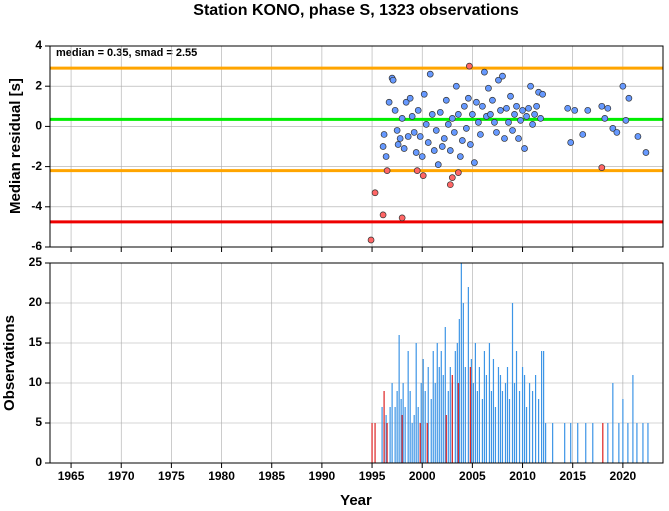 The height and width of the screenshot is (511, 669). What do you see at coordinates (36, 382) in the screenshot?
I see `y-tick-label: 10` at bounding box center [36, 382].